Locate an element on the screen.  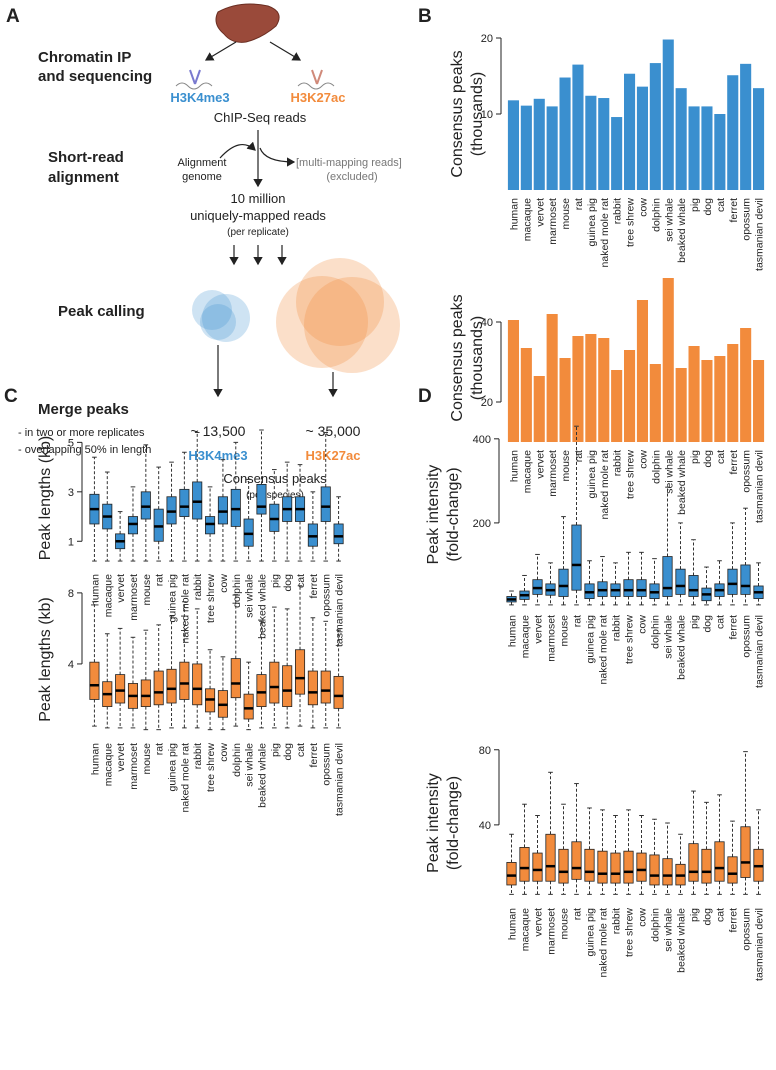
step-label: Merge peaks is located at coordinates (83, 409).